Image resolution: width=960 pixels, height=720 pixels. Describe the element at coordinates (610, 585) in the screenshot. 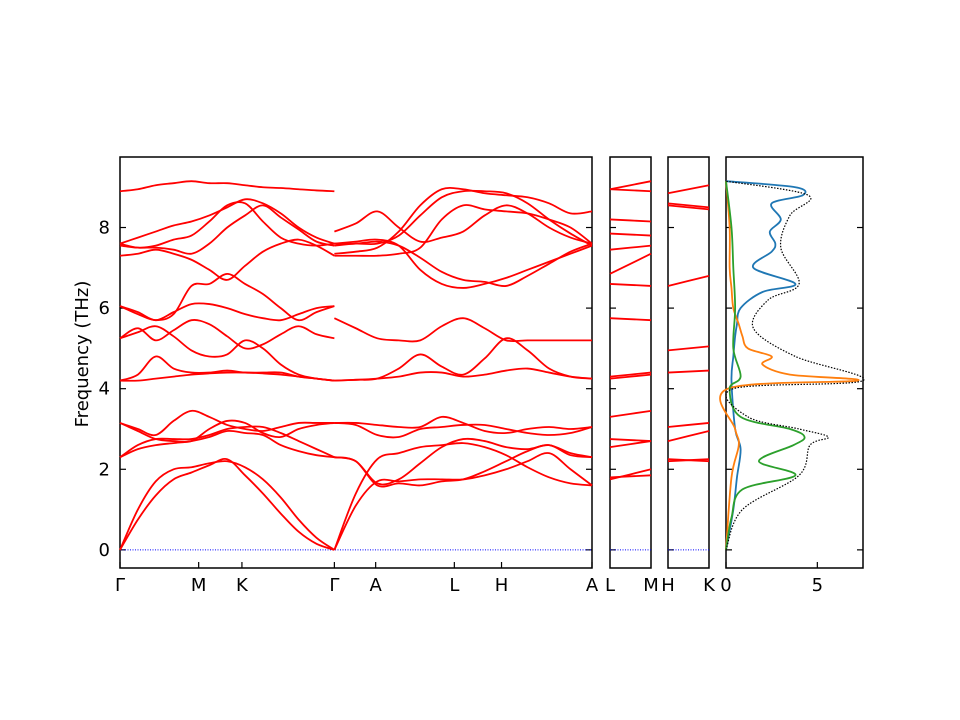

I see `lm-xtick-label: L` at that location.